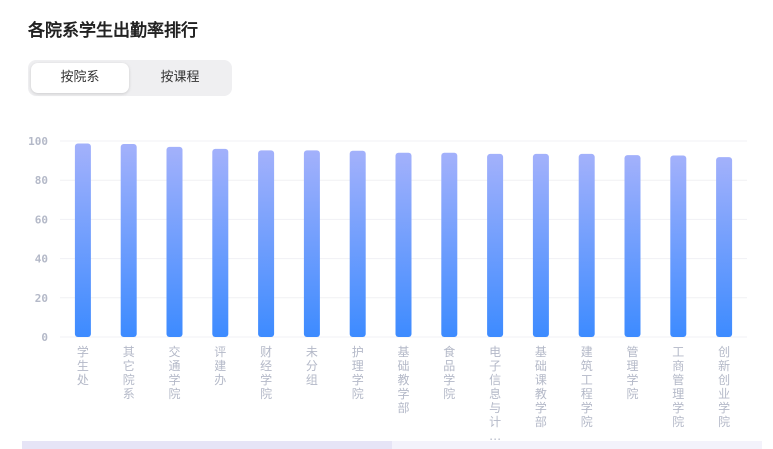 Image resolution: width=773 pixels, height=449 pixels. What do you see at coordinates (129, 373) in the screenshot?
I see `x-tick-label: 其它院系` at bounding box center [129, 373].